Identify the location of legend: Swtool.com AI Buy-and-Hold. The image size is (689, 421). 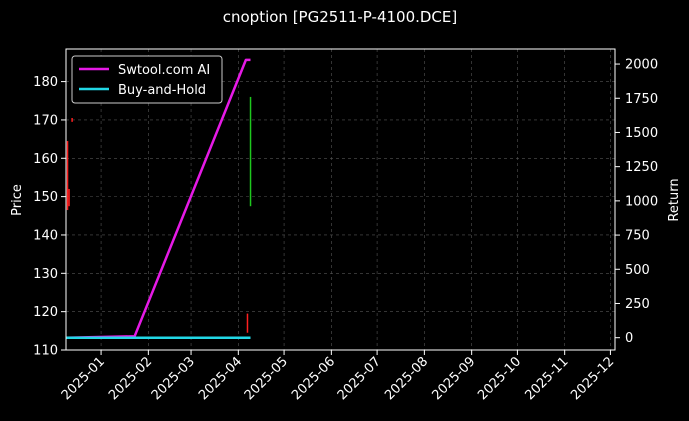
(147, 79).